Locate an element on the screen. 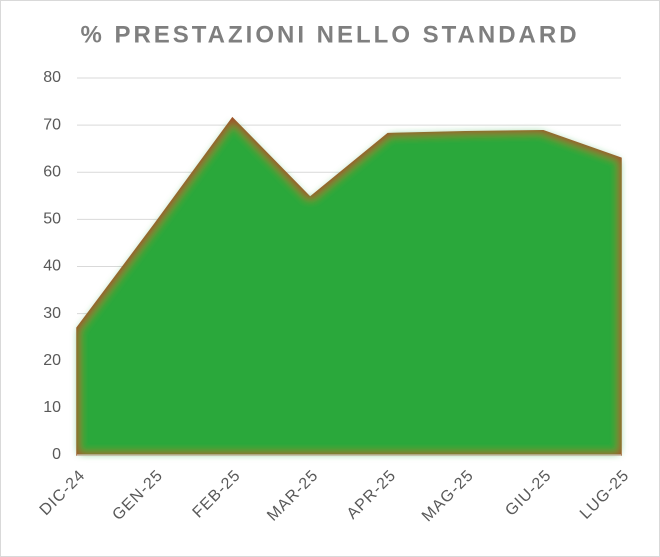  y-tick-label: 0 is located at coordinates (56, 454).